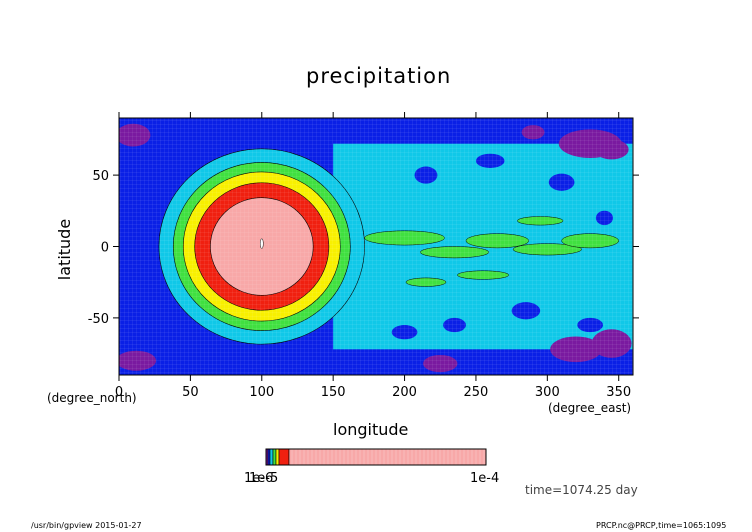  Describe the element at coordinates (261, 392) in the screenshot. I see `x-tick-label: 100` at that location.